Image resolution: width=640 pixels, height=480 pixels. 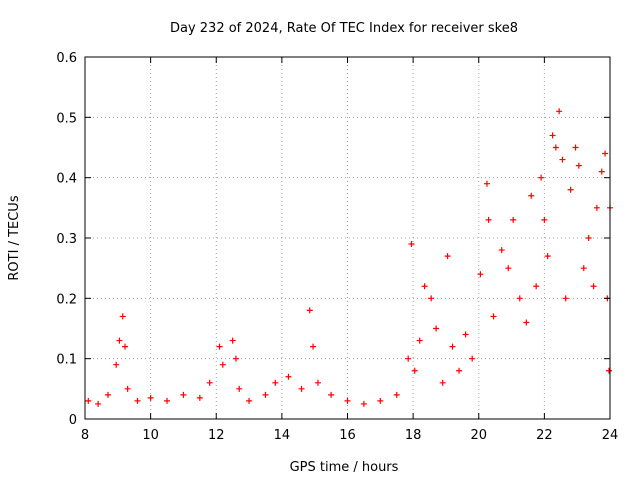 I want to click on x-tick-label: 8, so click(x=85, y=435).